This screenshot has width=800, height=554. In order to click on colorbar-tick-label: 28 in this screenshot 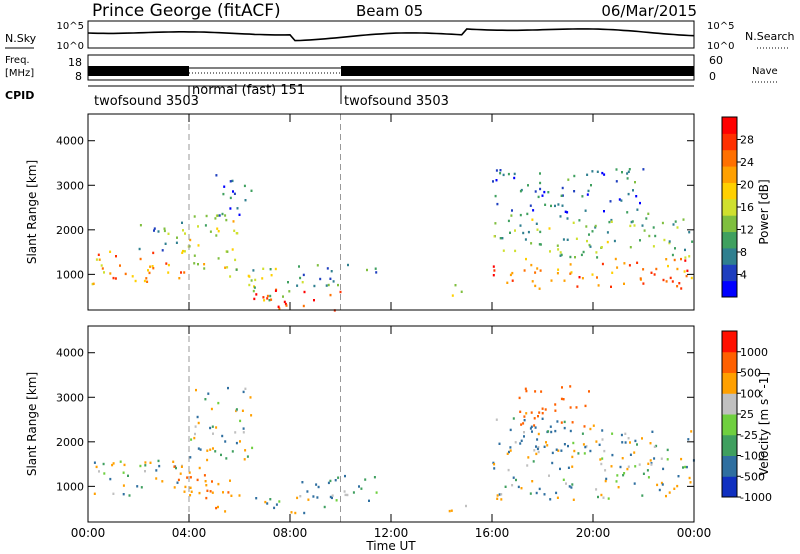, I will do `click(747, 140)`.